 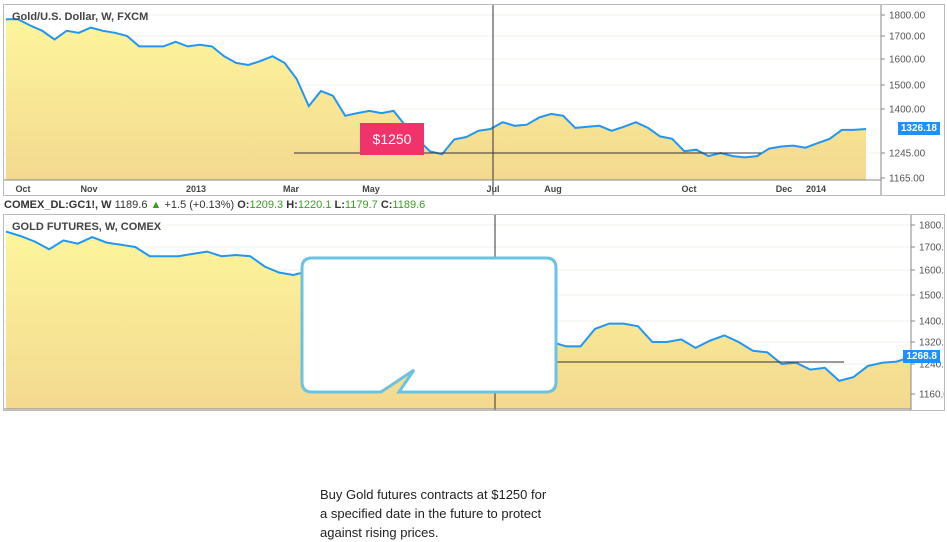 What do you see at coordinates (931, 271) in the screenshot?
I see `y-tick-label: 1600.0` at bounding box center [931, 271].